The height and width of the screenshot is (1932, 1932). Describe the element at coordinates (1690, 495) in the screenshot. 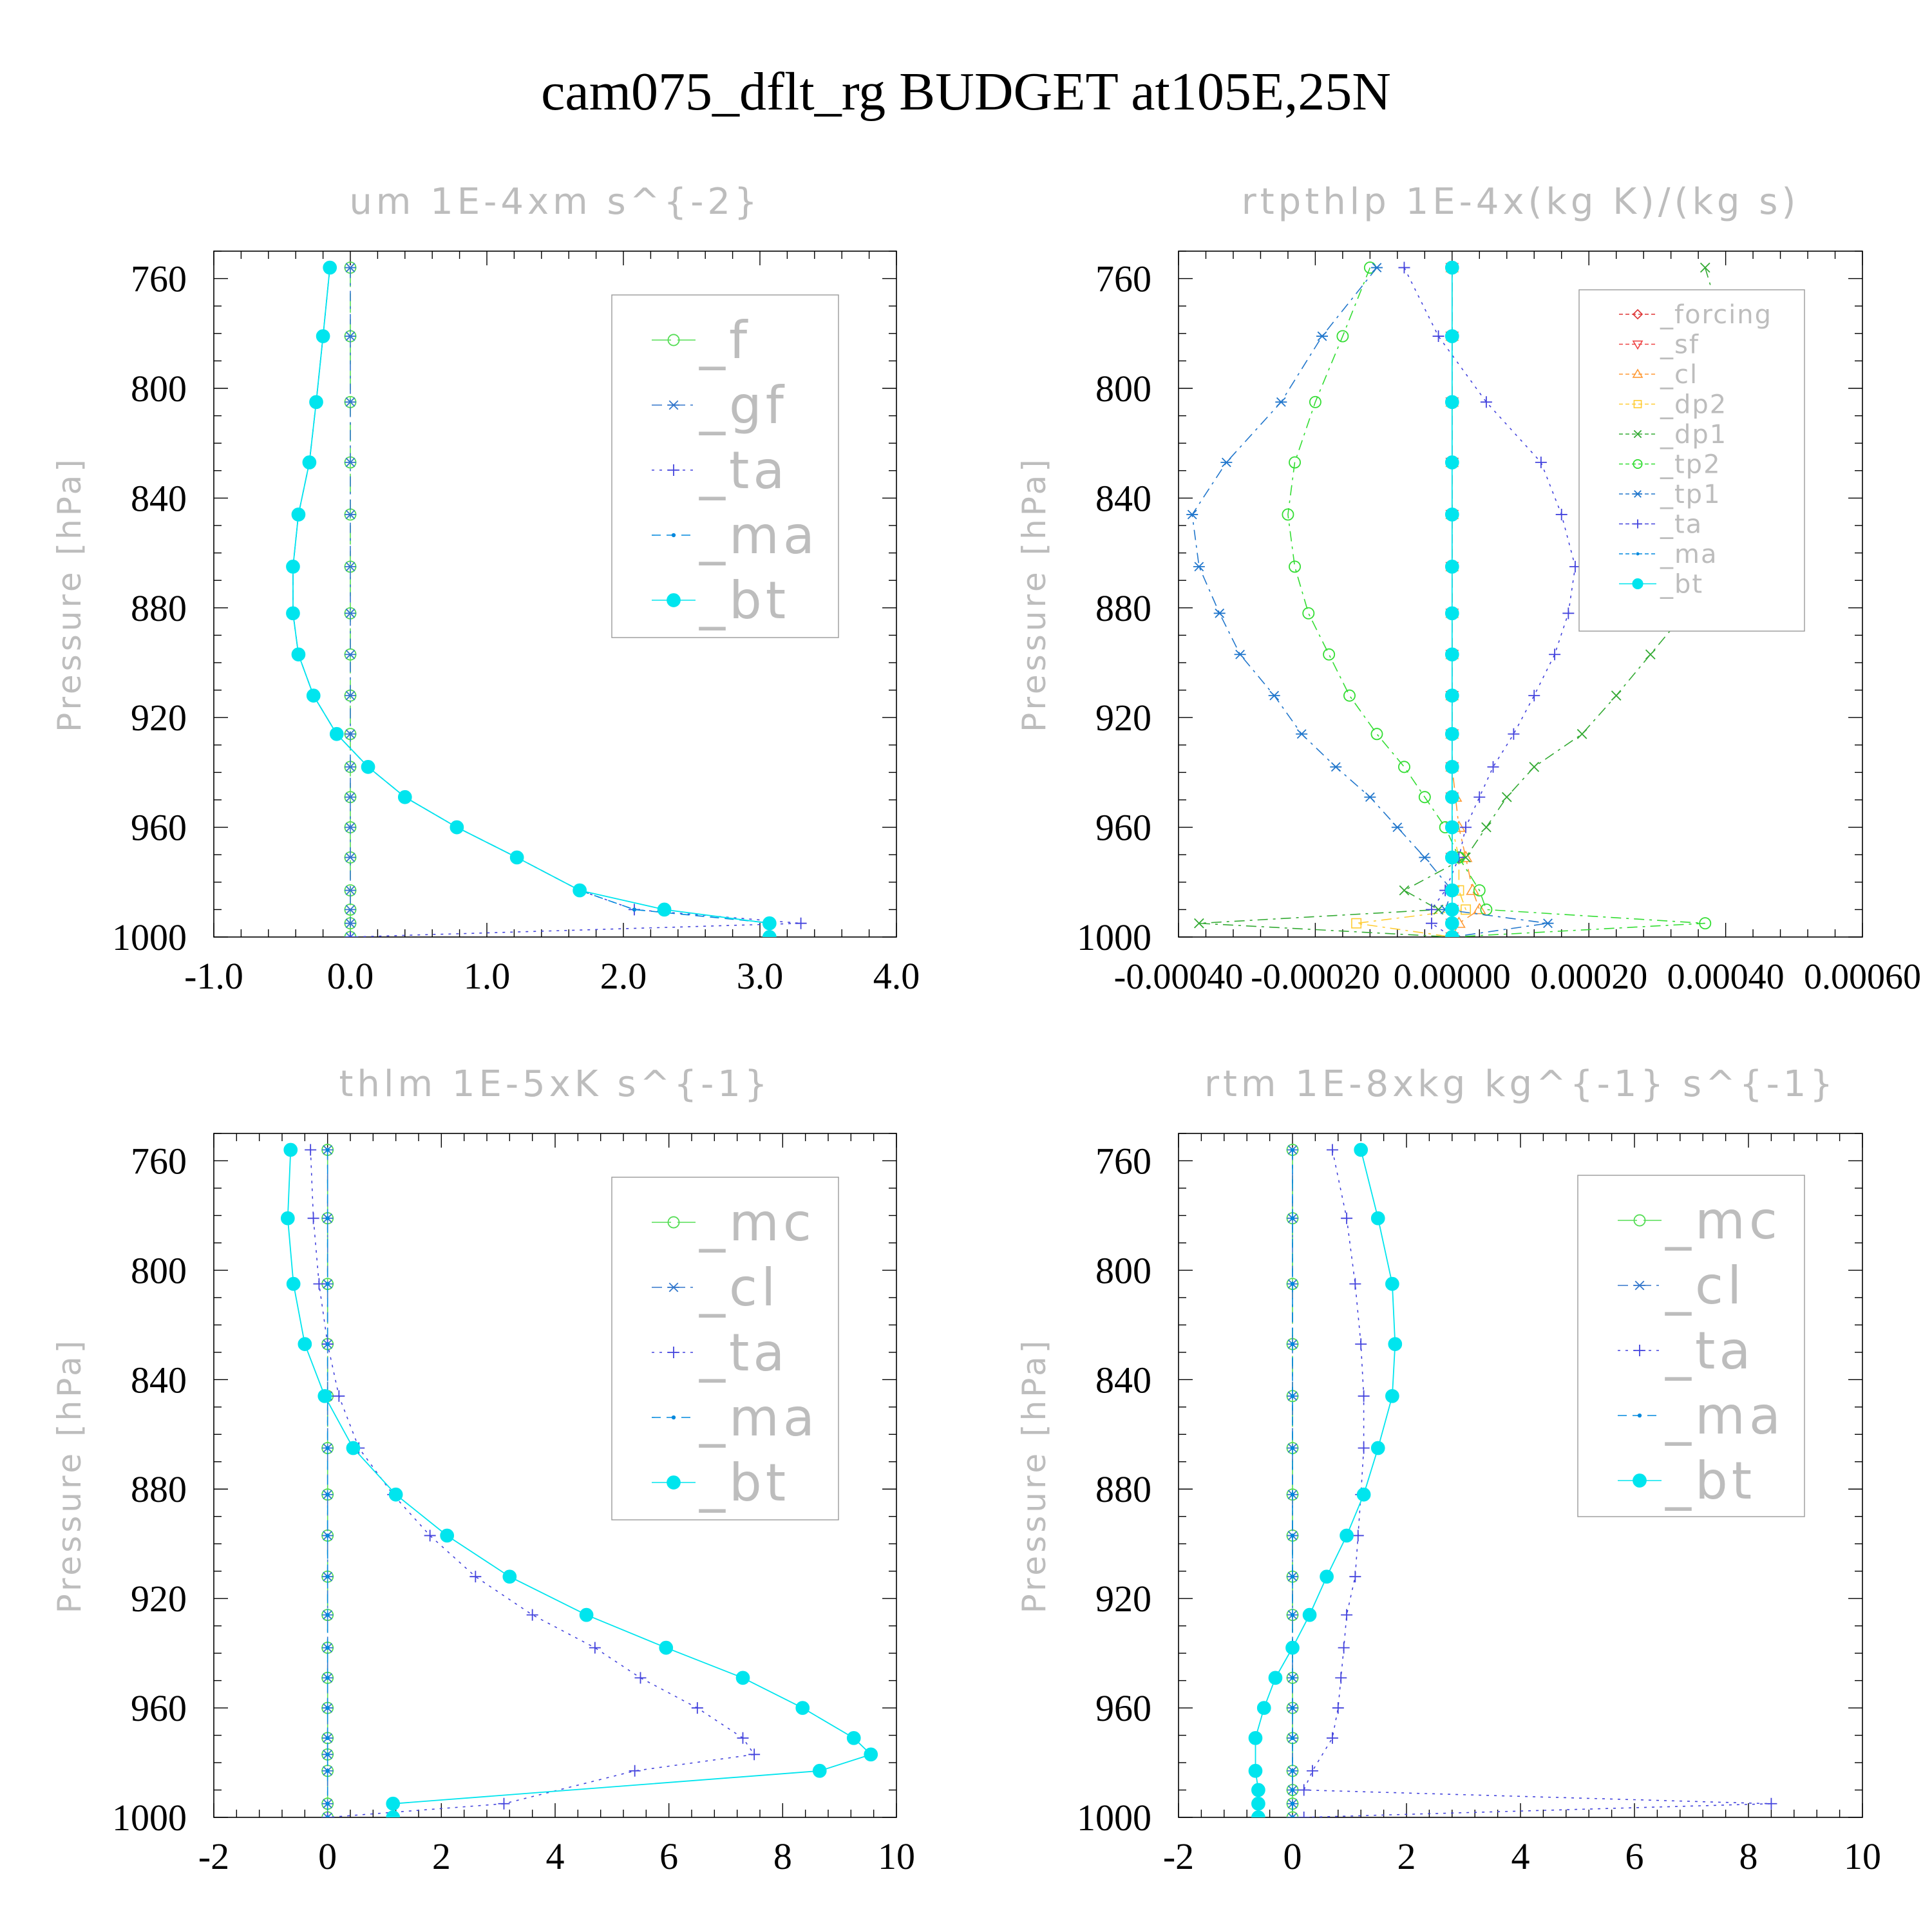

I see `legend-label: _tp1` at that location.